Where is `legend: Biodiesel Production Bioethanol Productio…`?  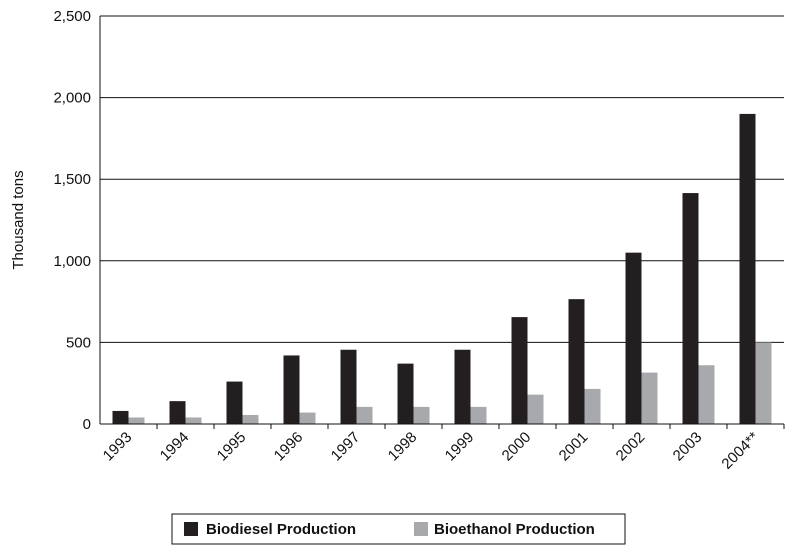
legend: Biodiesel Production Bioethanol Productio… is located at coordinates (398, 529).